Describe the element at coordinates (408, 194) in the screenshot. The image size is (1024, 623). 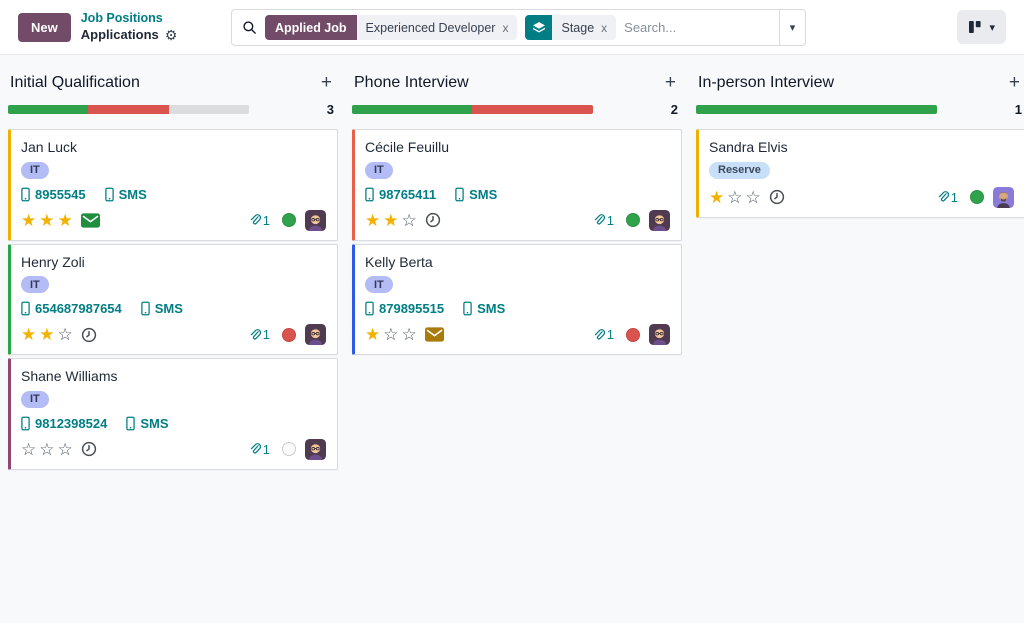
I see `phone-link: 98765411` at that location.